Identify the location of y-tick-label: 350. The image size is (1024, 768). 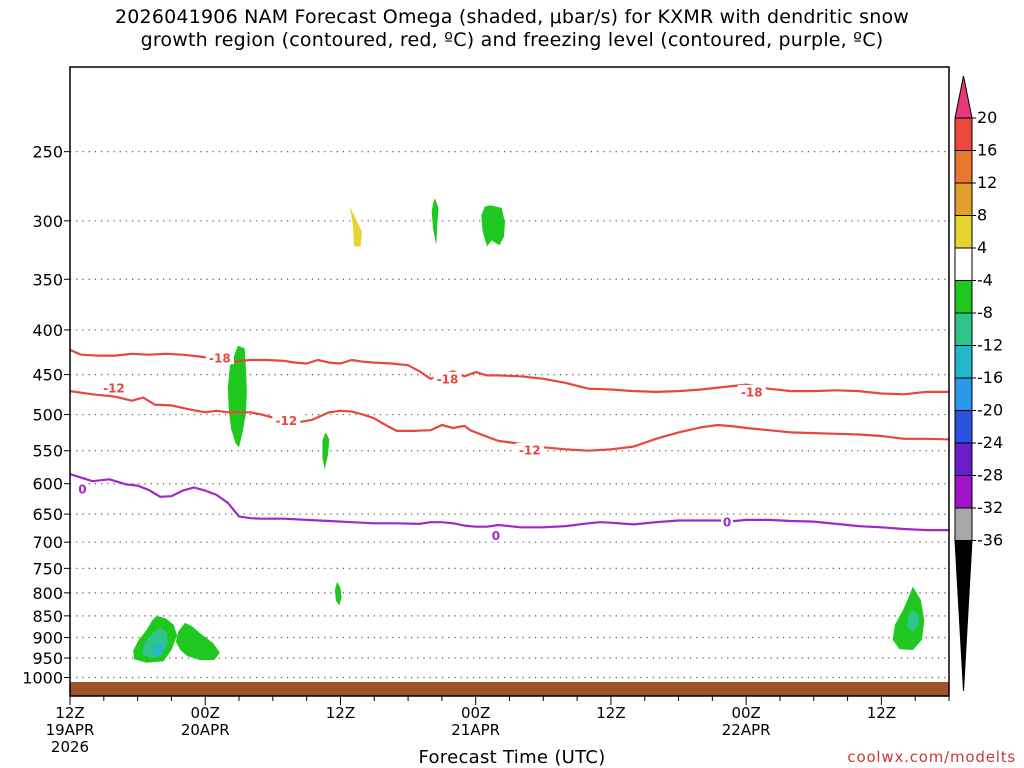
(47, 279).